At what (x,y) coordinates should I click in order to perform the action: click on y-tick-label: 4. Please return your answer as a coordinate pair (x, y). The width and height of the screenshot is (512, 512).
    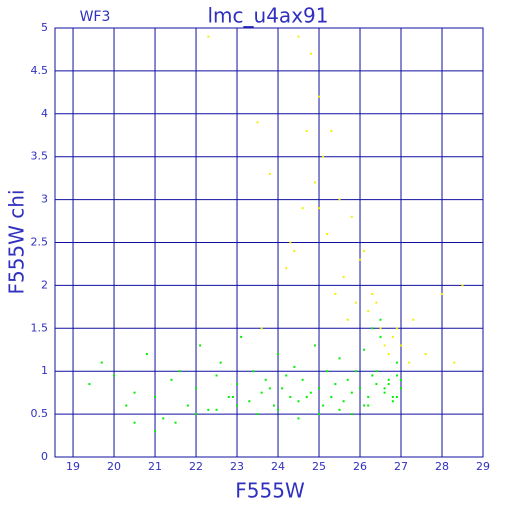
    Looking at the image, I should click on (44, 113).